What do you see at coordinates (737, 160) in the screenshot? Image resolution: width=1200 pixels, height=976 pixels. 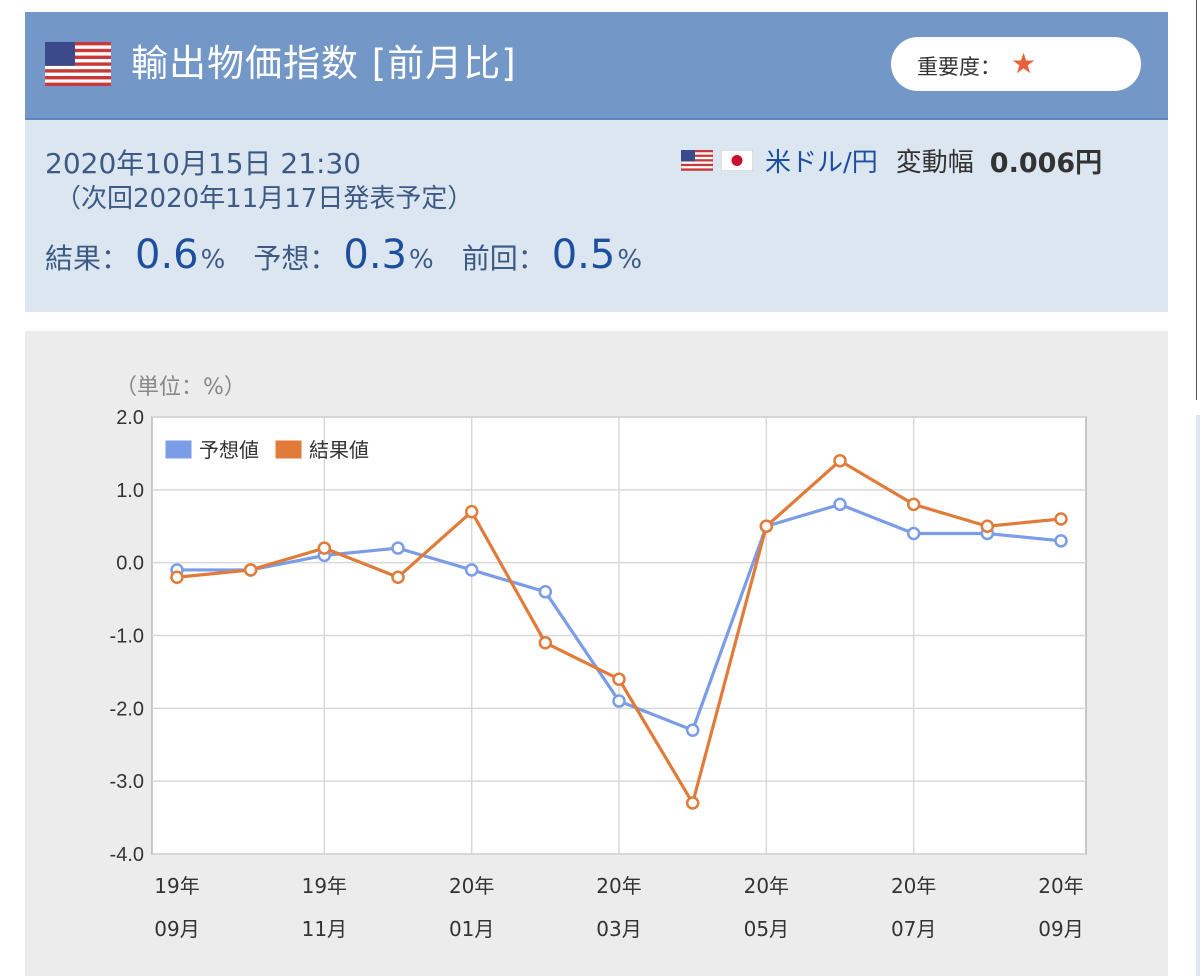 I see `japan-flag-icon` at bounding box center [737, 160].